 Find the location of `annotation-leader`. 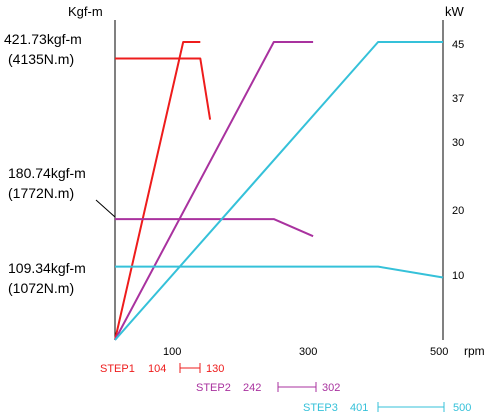

annotation-leader is located at coordinates (105, 208).